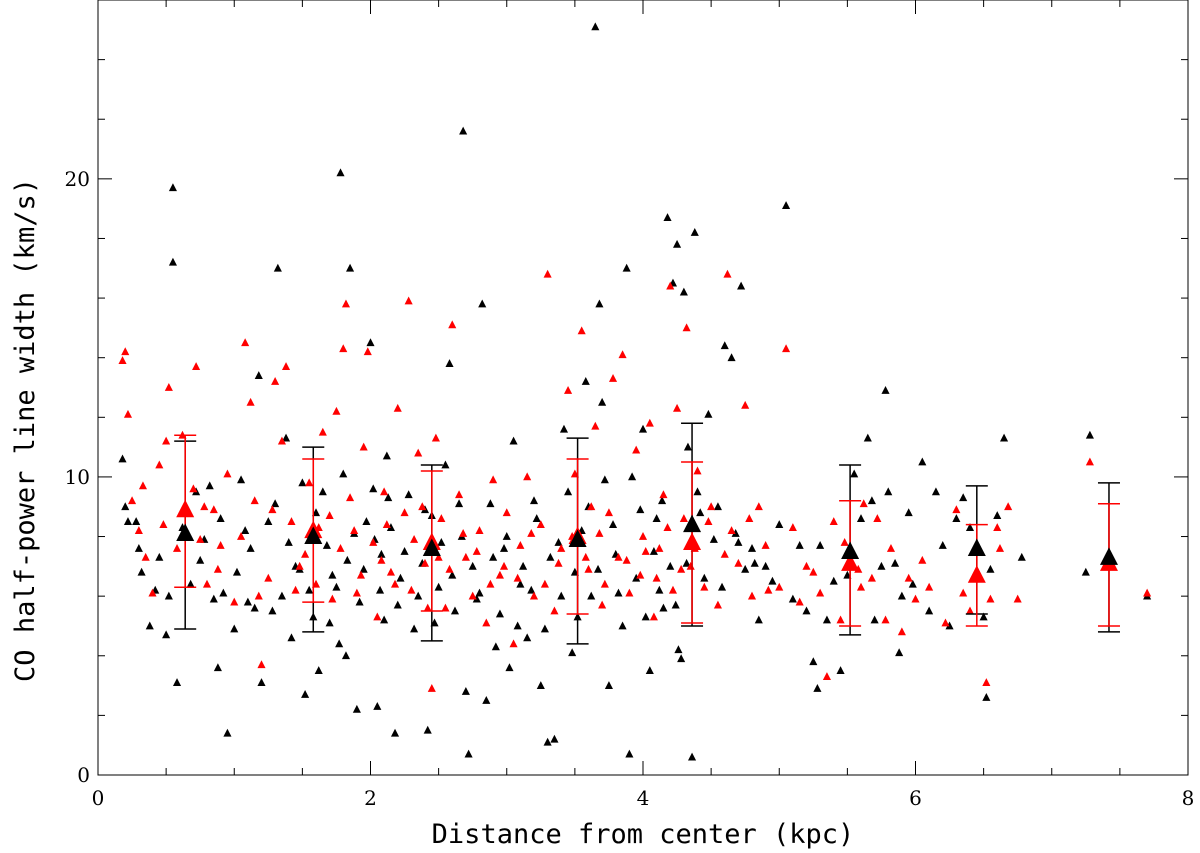  Describe the element at coordinates (1188, 798) in the screenshot. I see `x-tick-label: 8` at that location.